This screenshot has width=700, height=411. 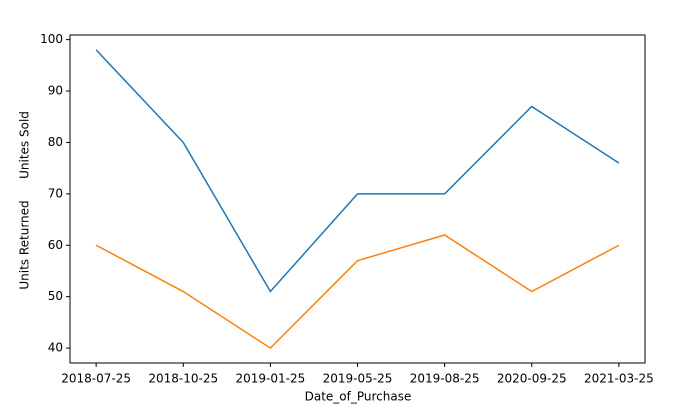 What do you see at coordinates (358, 379) in the screenshot?
I see `x-tick-label: 2019-05-25` at bounding box center [358, 379].